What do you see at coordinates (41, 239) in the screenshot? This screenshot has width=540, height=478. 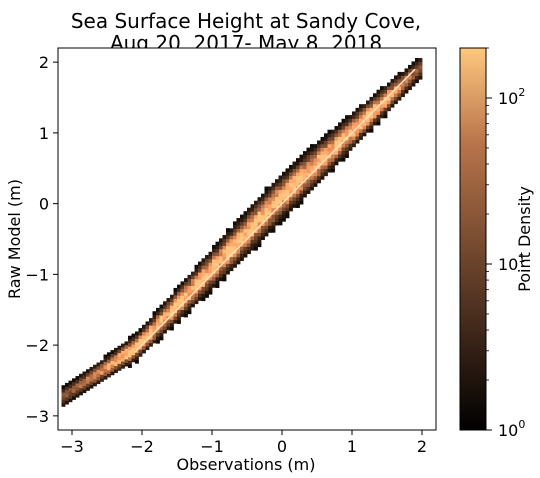 I see `y-axis-ticks: −3 −2 −1 0 1 2` at bounding box center [41, 239].